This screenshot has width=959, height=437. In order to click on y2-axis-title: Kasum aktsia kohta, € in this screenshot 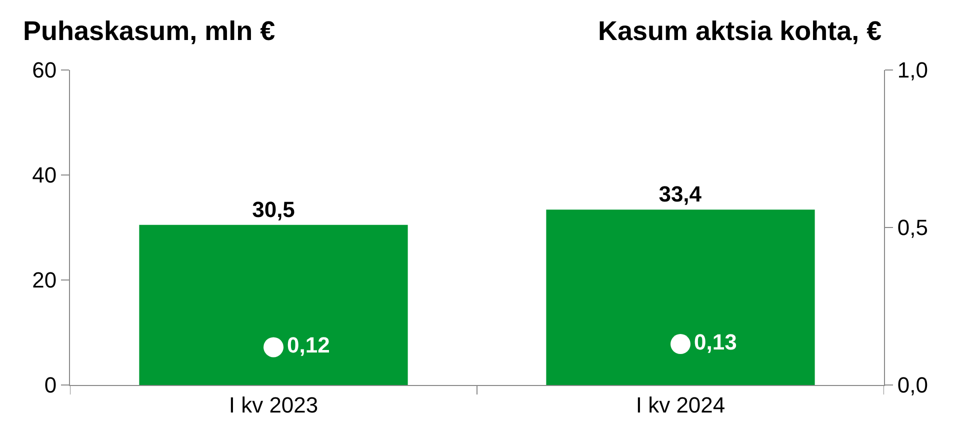, I will do `click(740, 31)`.